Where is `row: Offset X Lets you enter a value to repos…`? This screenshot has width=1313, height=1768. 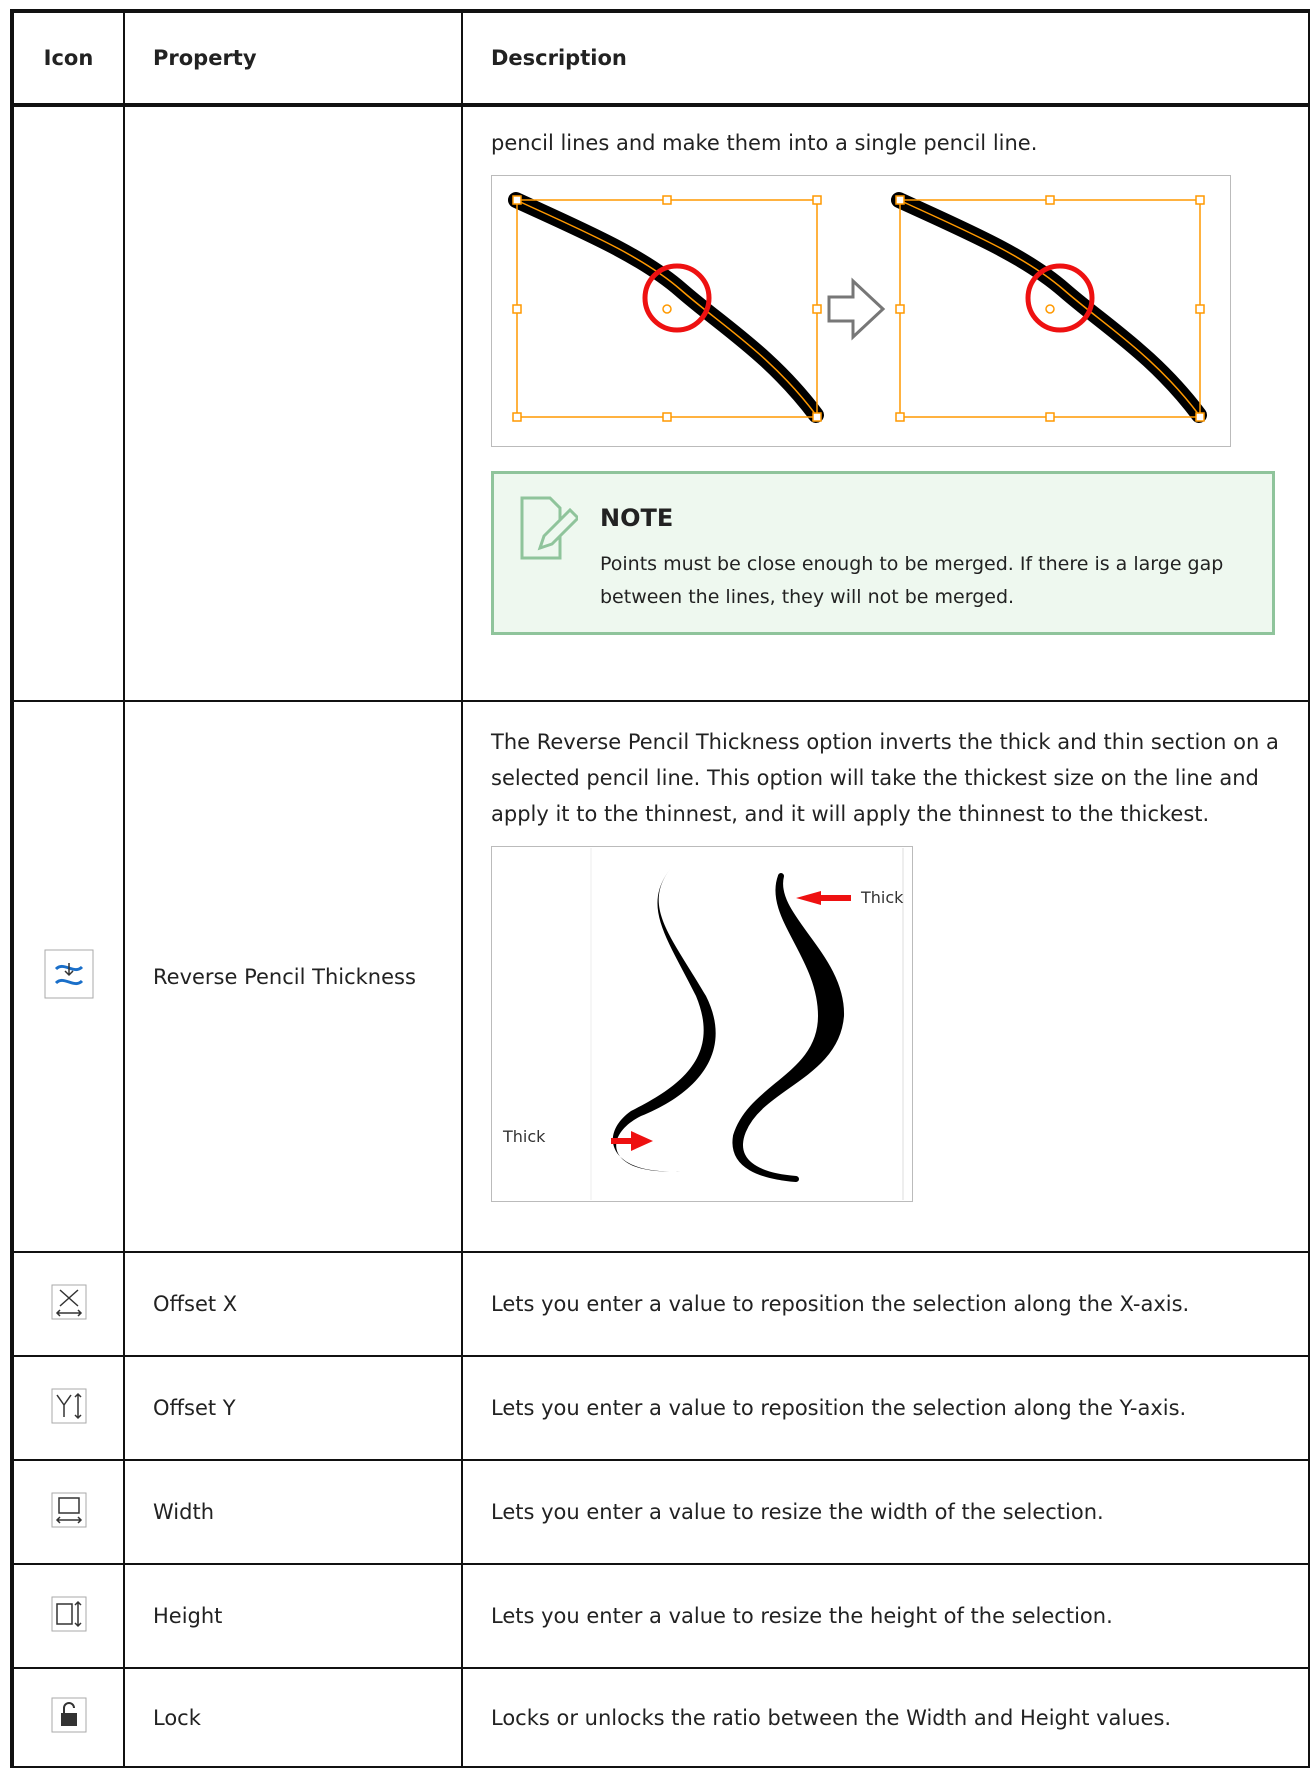 row: Offset X Lets you enter a value to repos… is located at coordinates (660, 1304).